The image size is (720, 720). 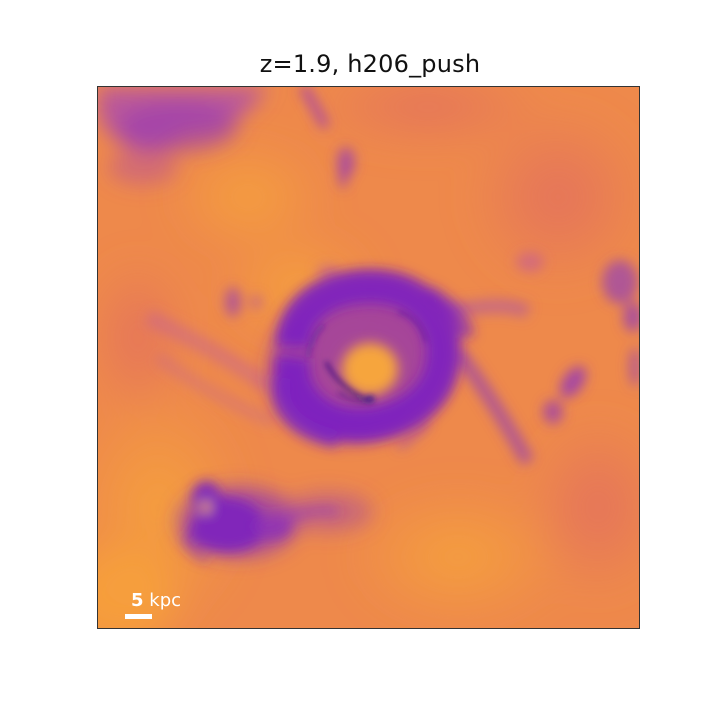 What do you see at coordinates (370, 64) in the screenshot?
I see `figure-title: z=1.9, h206_push` at bounding box center [370, 64].